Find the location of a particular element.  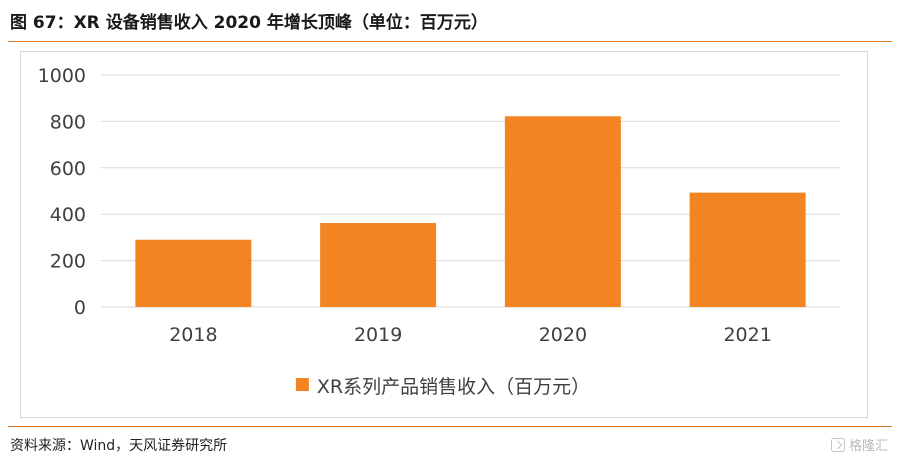

y-tick-label: 600 is located at coordinates (68, 169).